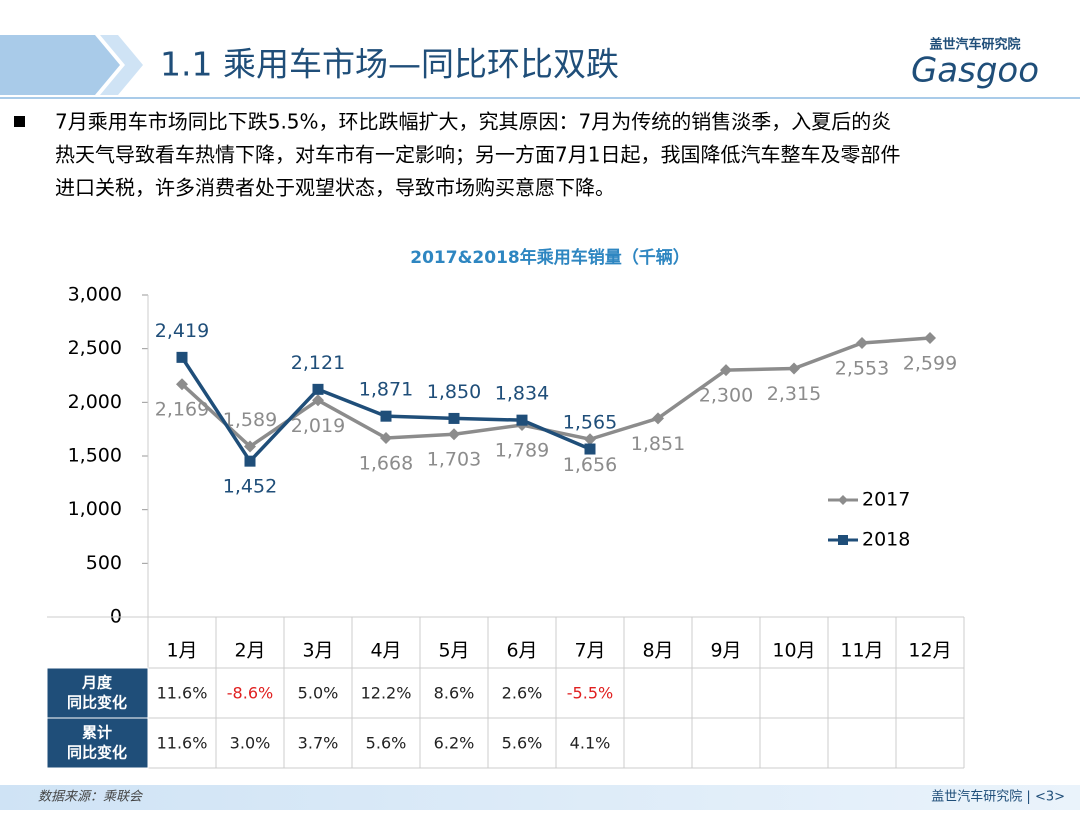  I want to click on table-cell: -5.5%, so click(590, 693).